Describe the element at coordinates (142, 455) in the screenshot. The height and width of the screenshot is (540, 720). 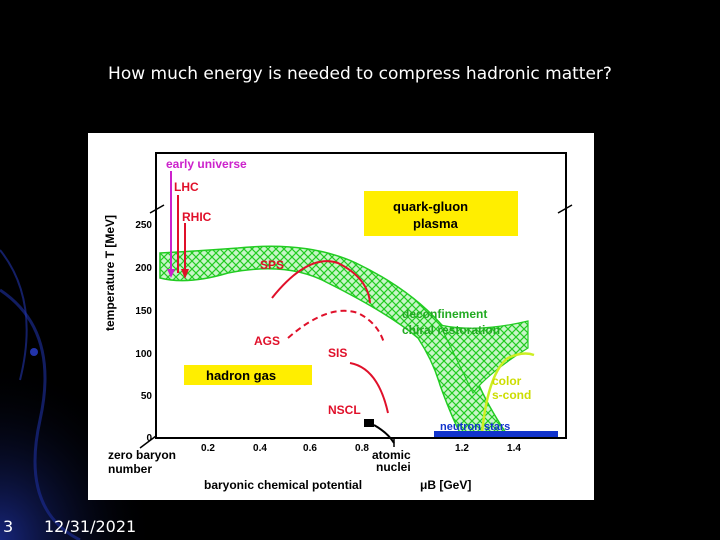
I see `zero-baryon-label: zero baryon` at that location.